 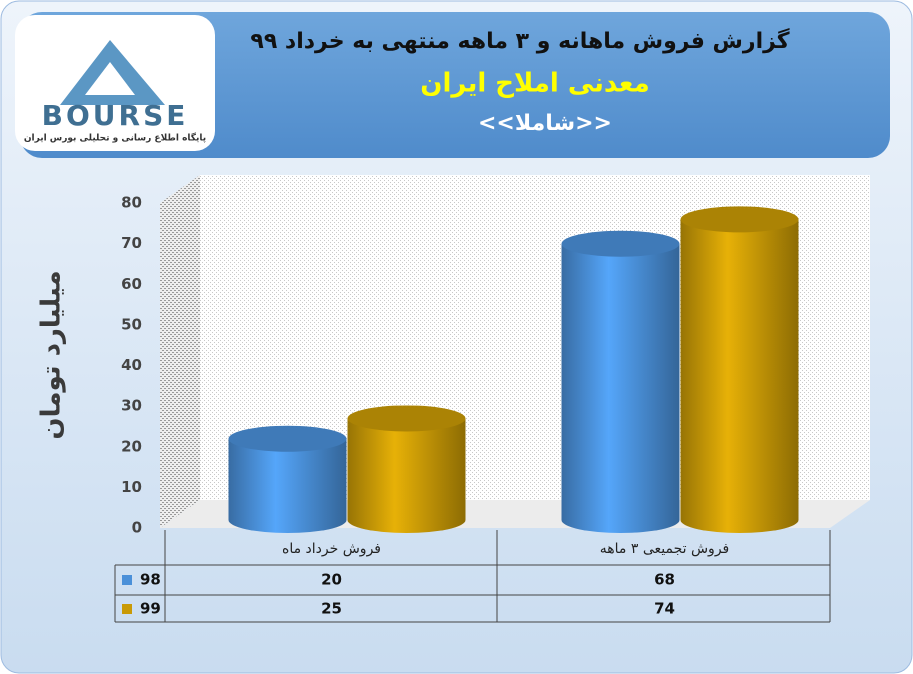 What do you see at coordinates (131, 487) in the screenshot?
I see `y-tick-label: 10` at bounding box center [131, 487].